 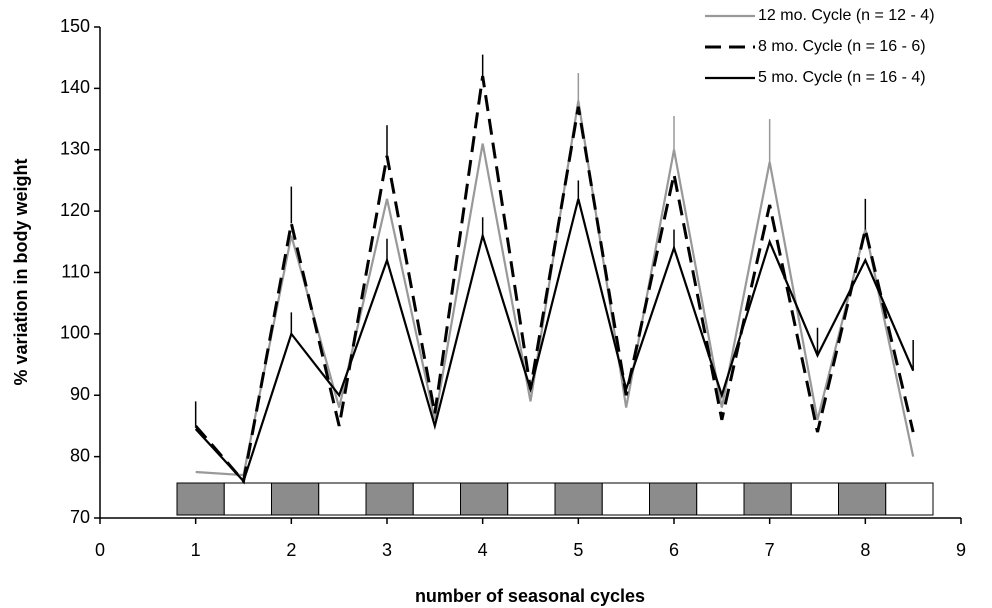 I want to click on y-tick-label: 80, so click(x=80, y=455).